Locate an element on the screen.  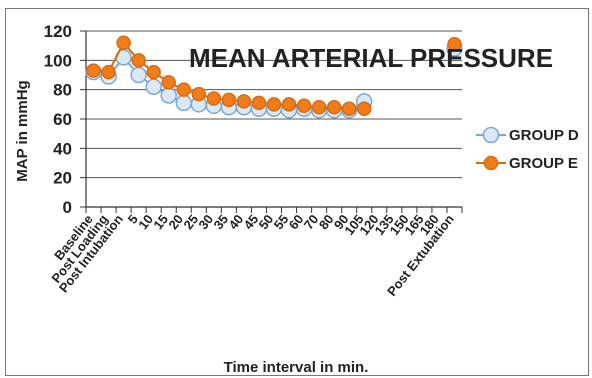
legend-label: GROUP D is located at coordinates (544, 135).